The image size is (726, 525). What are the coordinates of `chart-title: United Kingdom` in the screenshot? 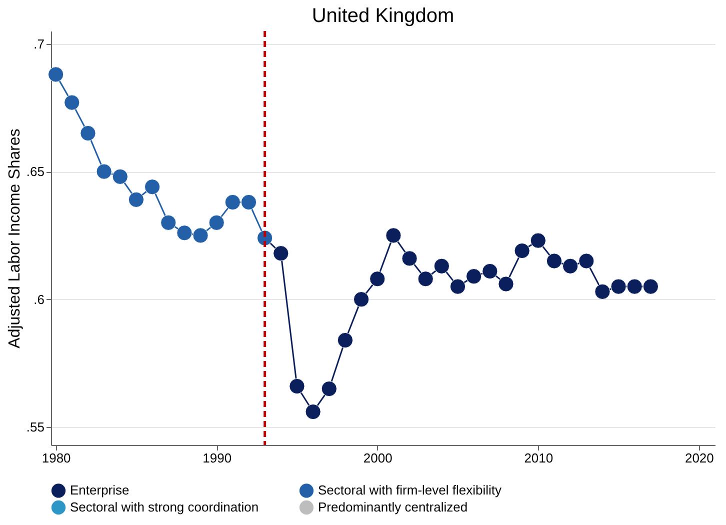 It's located at (383, 15).